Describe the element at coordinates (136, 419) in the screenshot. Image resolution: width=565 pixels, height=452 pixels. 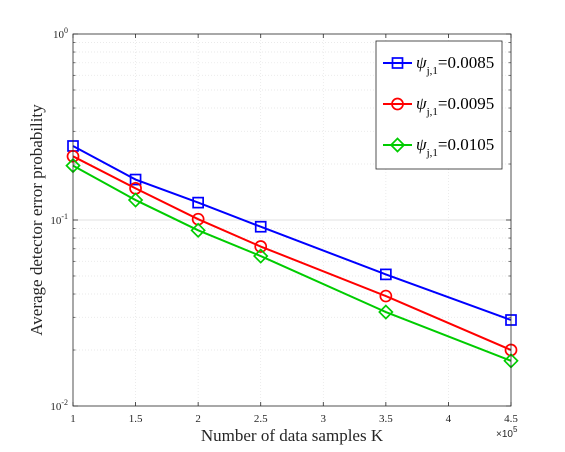
I see `x-tick-label: 1.5` at that location.